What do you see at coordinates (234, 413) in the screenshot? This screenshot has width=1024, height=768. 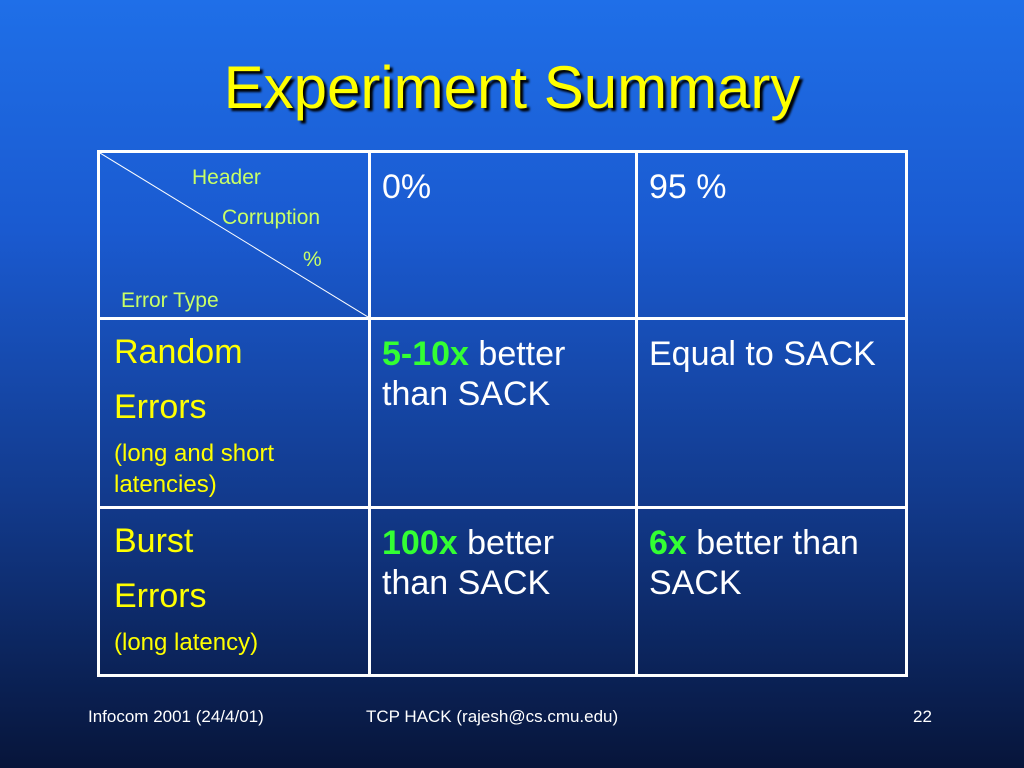 I see `row-label-cell: Random Errors (long and short latencies)` at bounding box center [234, 413].